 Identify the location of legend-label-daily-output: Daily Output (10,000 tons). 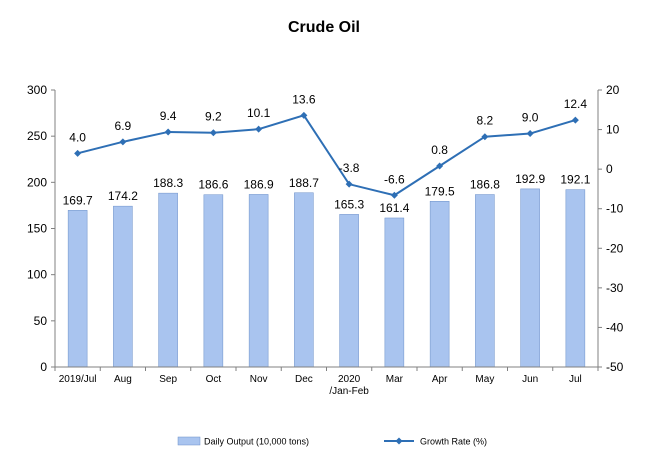
(256, 442).